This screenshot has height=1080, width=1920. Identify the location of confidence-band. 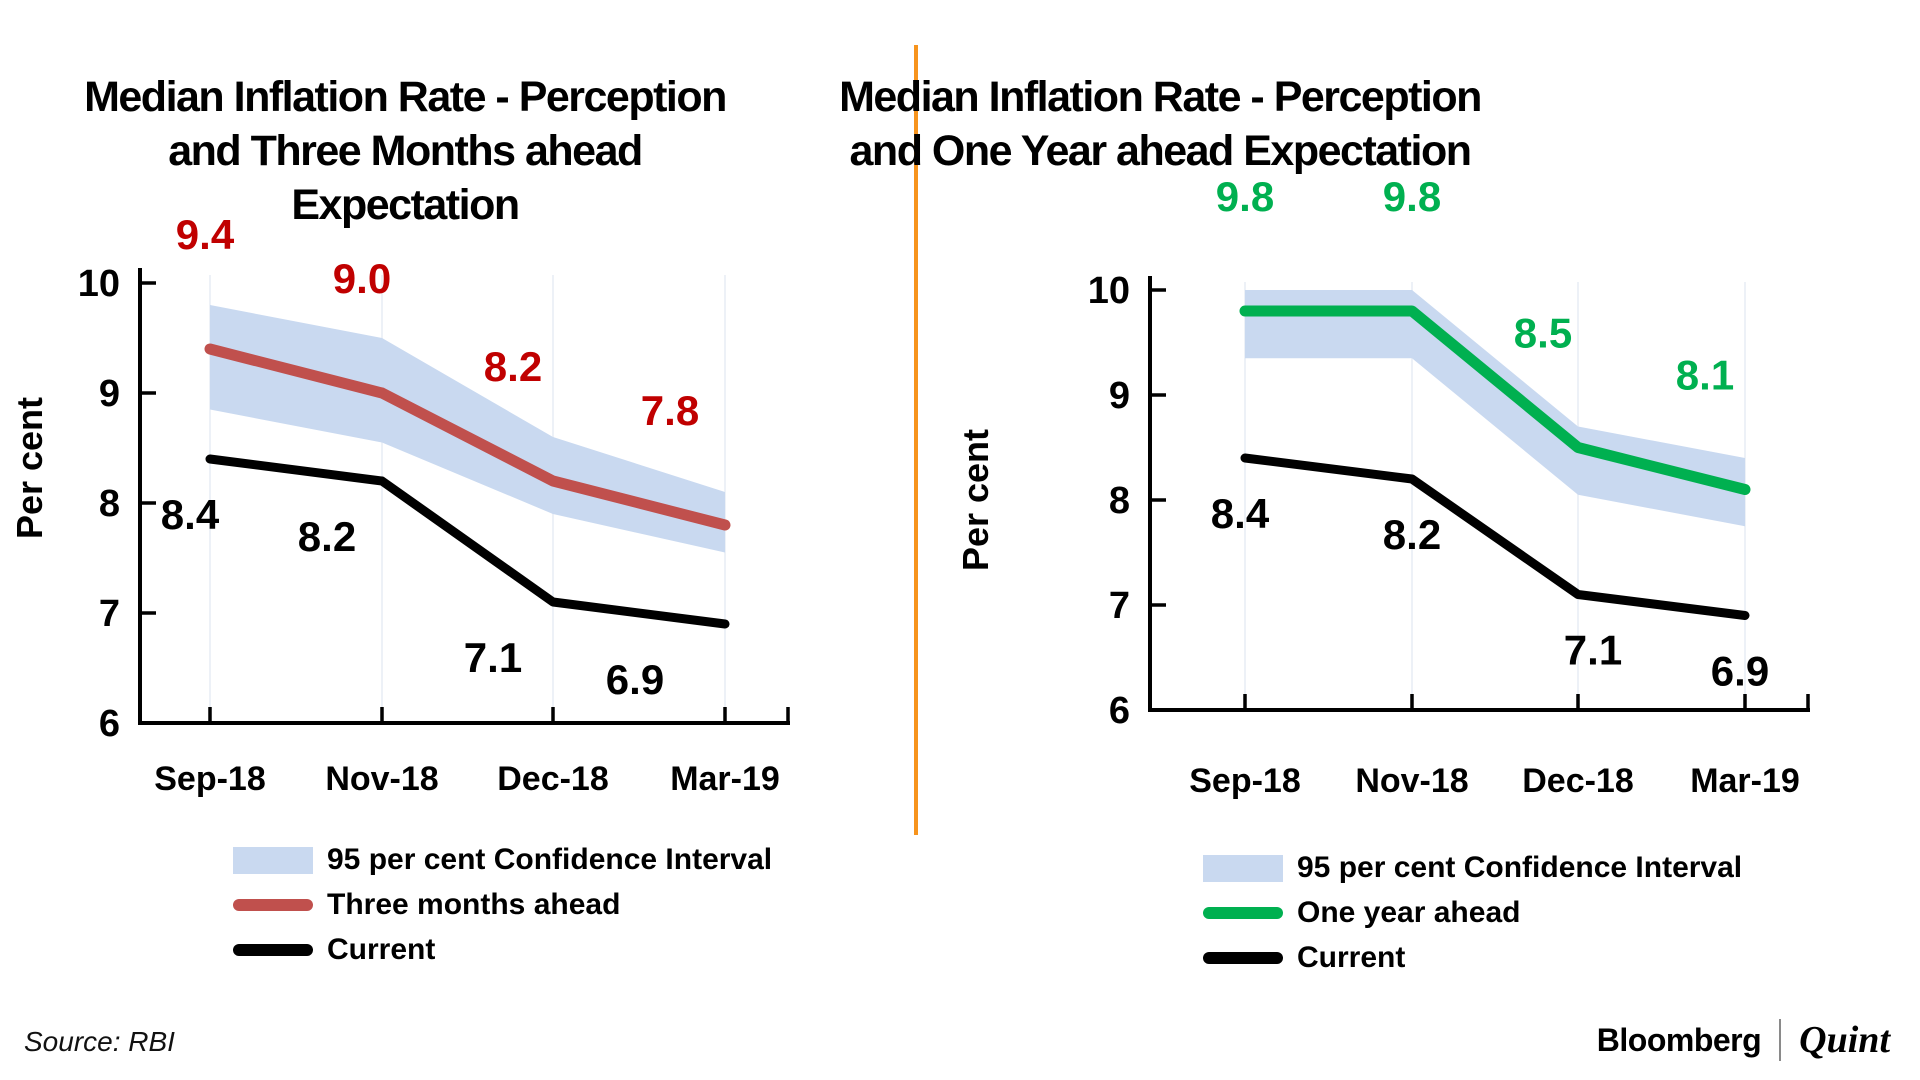
(1495, 408).